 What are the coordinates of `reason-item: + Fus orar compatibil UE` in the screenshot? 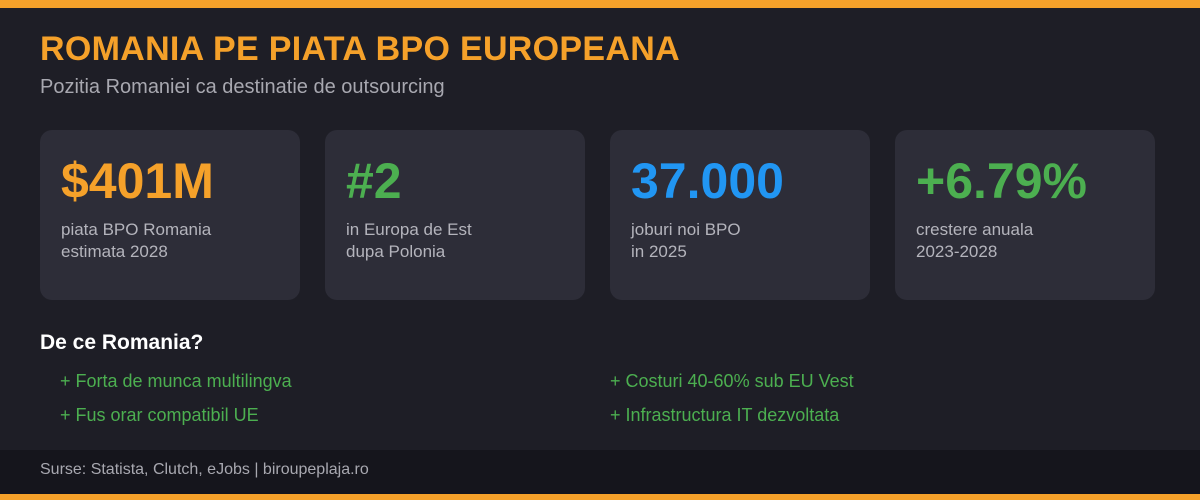 It's located at (159, 415).